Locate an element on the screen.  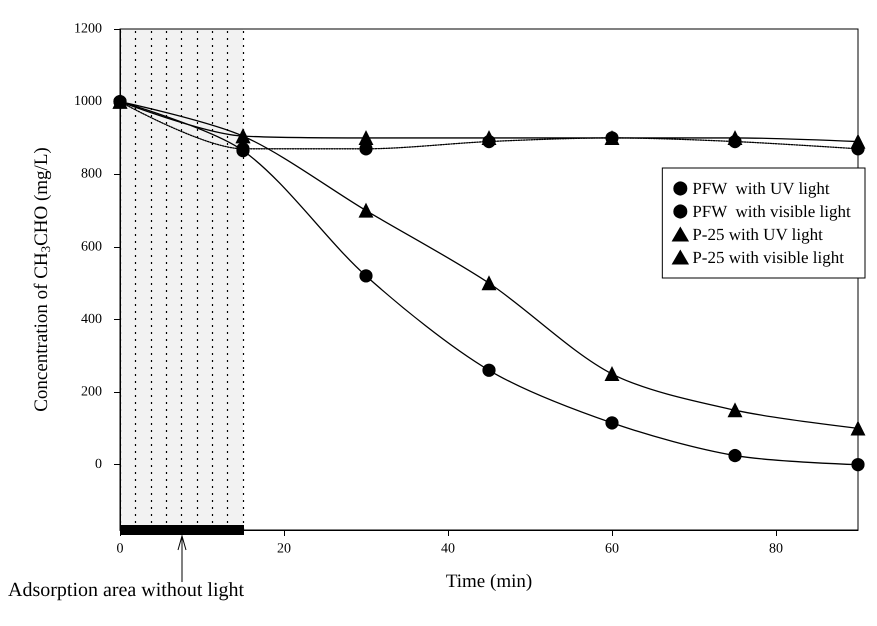
legend-label: PFW with visible light is located at coordinates (771, 211).